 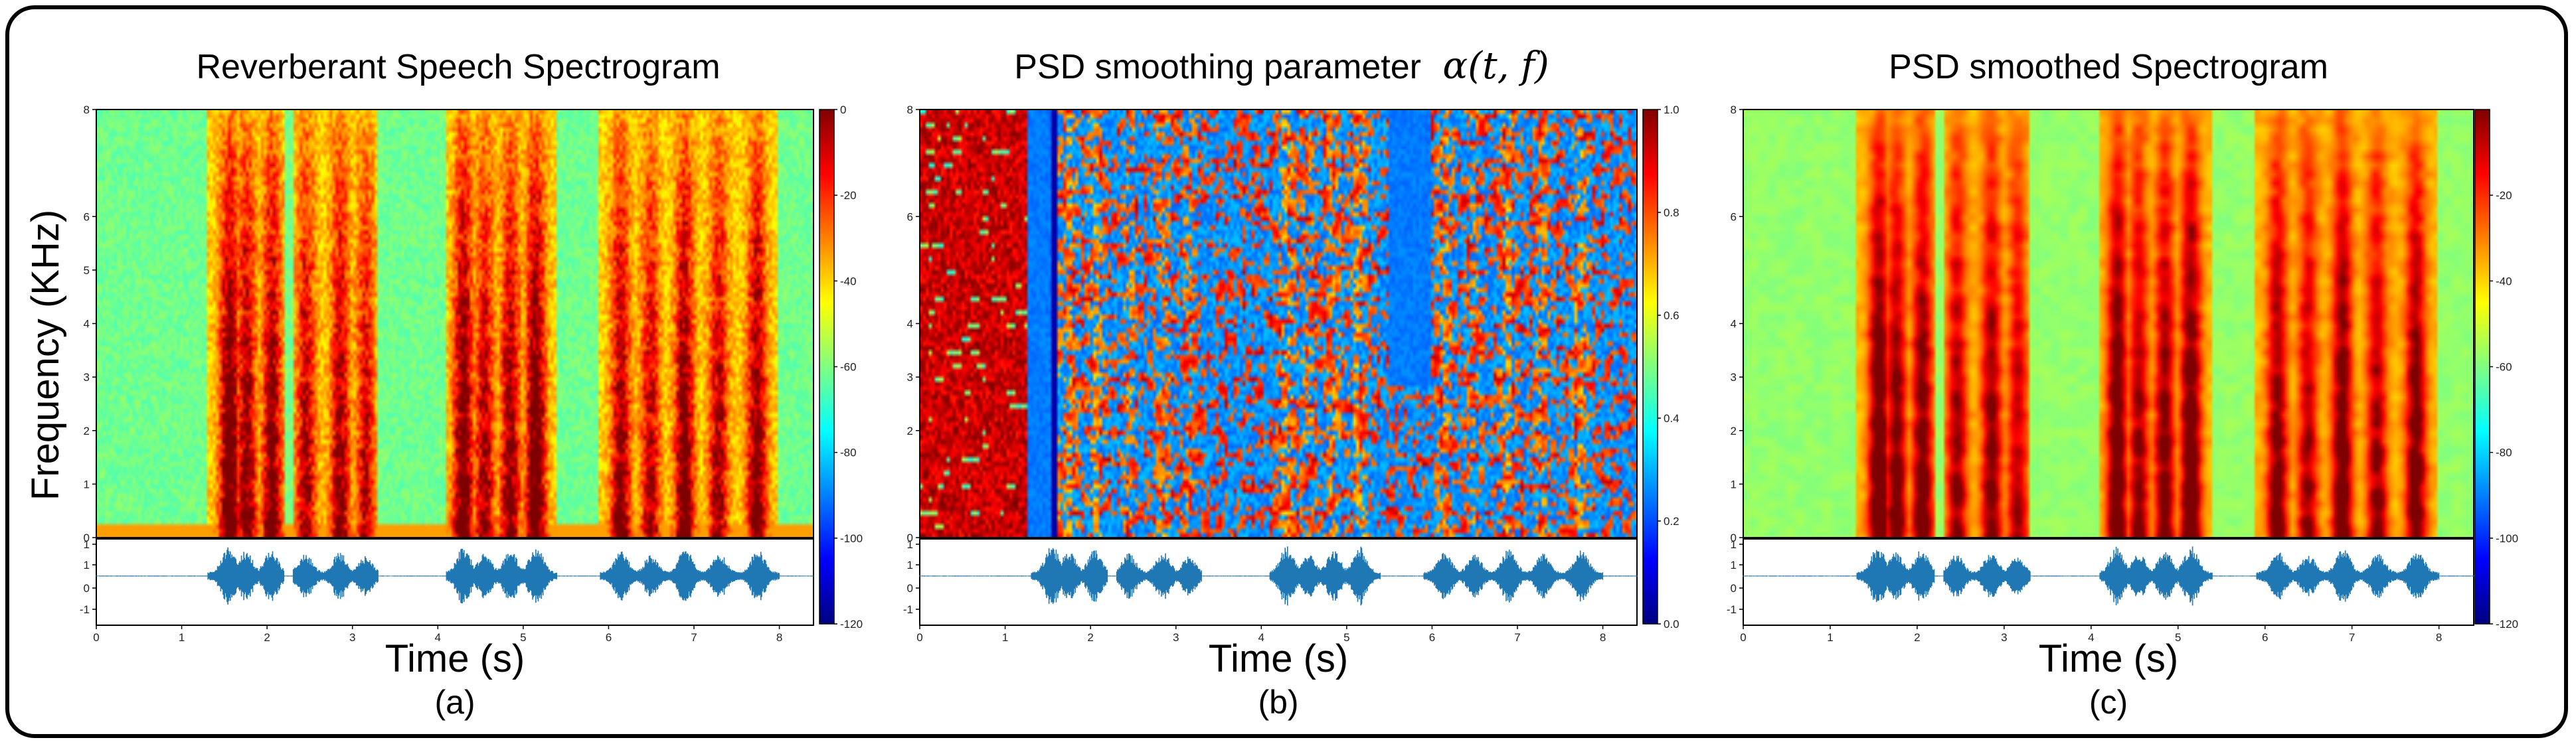 I want to click on panel-title: Reverberant Speech Spectrogram, so click(x=458, y=67).